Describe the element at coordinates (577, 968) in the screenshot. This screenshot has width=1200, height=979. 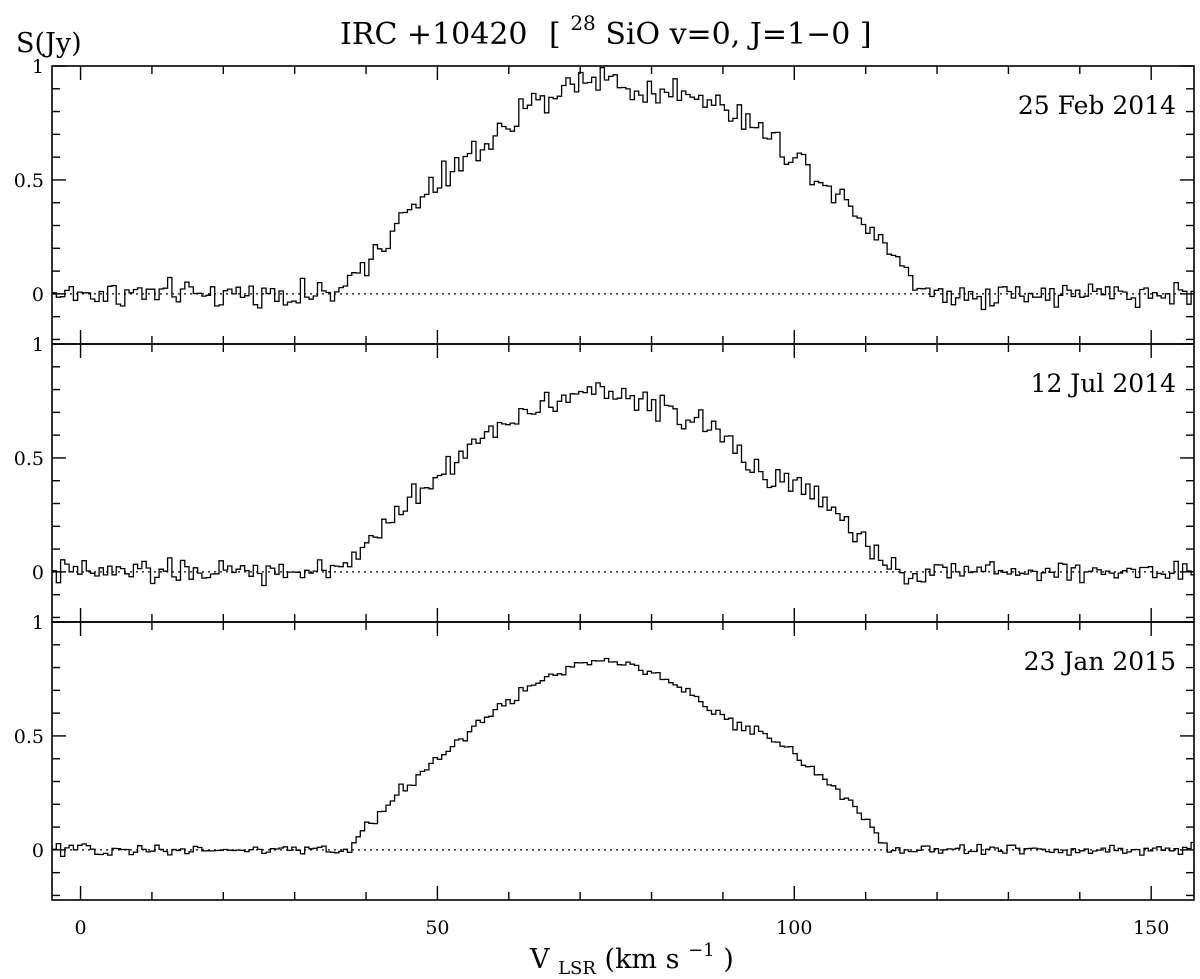
I see `x-label-sub: LSR` at that location.